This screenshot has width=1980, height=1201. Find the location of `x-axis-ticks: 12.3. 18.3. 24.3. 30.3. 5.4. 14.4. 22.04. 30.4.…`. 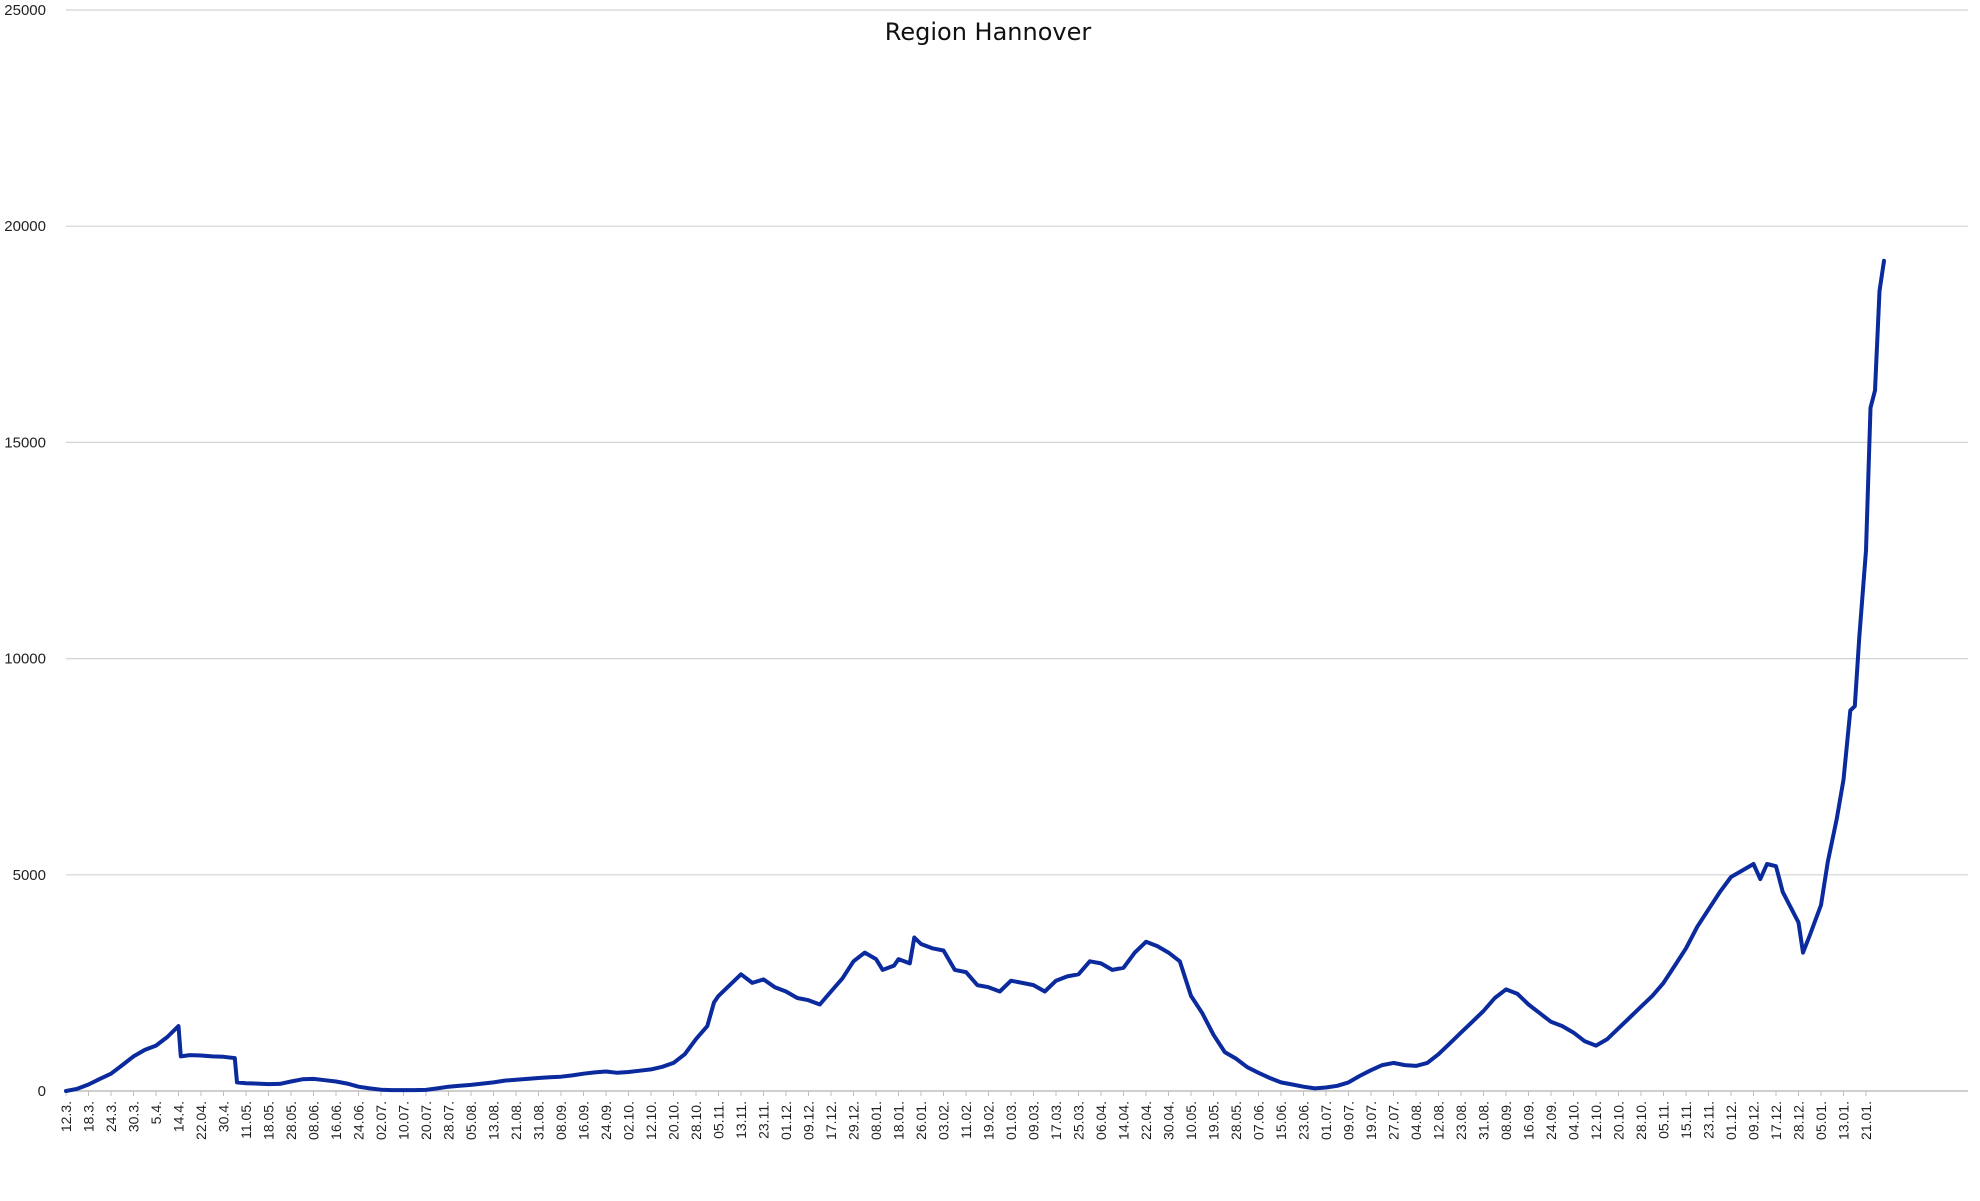

x-axis-ticks: 12.3. 18.3. 24.3. 30.3. 5.4. 14.4. 22.04. 30.4.… is located at coordinates (966, 1115).